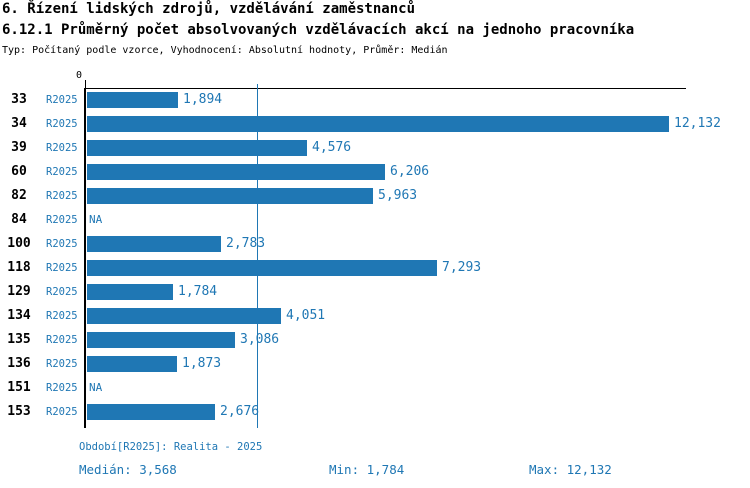 This screenshot has height=488, width=750. What do you see at coordinates (79, 75) in the screenshot?
I see `axis-zero-label: 0` at bounding box center [79, 75].